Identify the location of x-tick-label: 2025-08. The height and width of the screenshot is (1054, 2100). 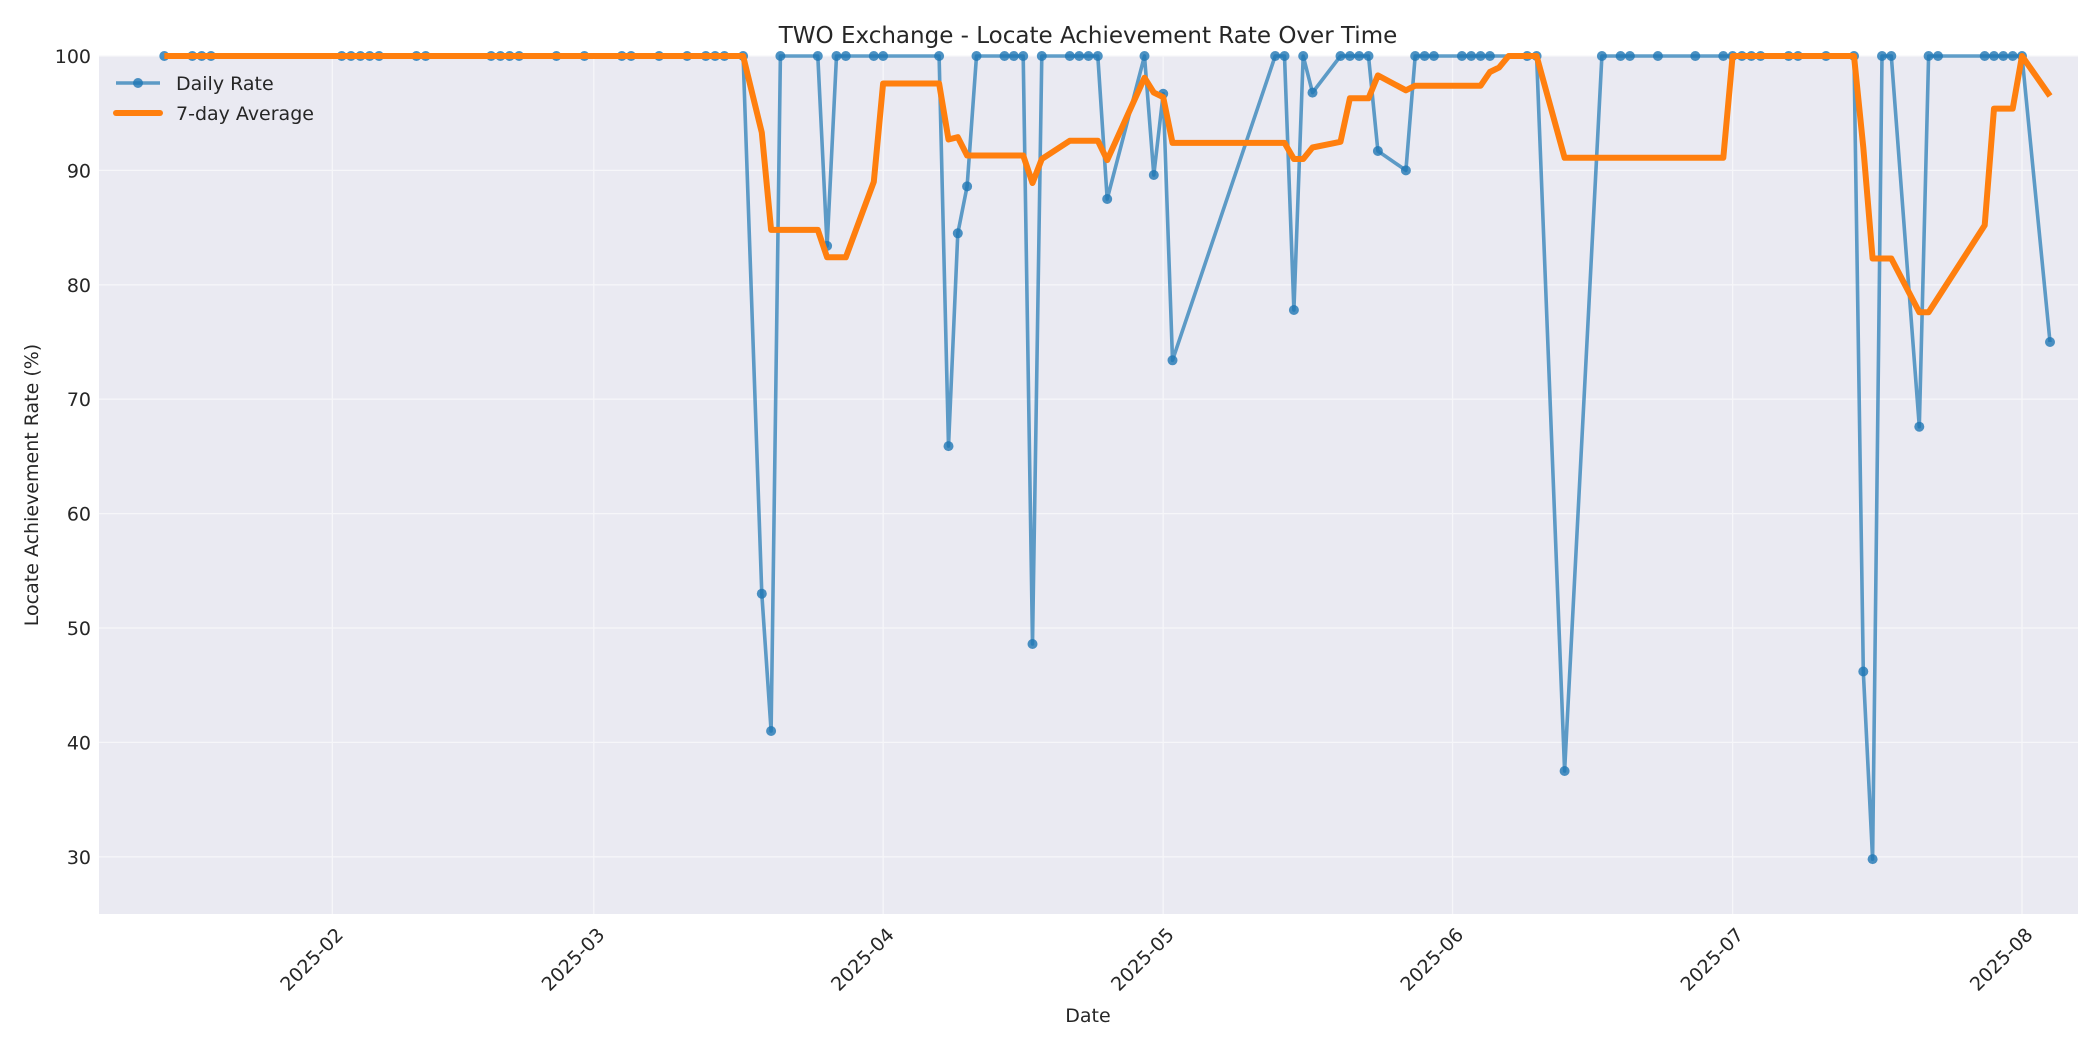
(2002, 960).